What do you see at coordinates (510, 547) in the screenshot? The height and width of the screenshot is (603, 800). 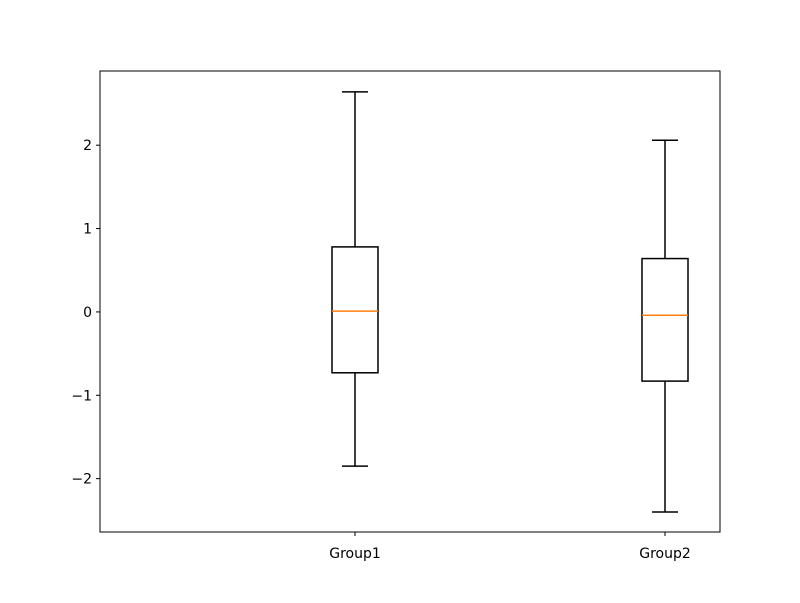 I see `x-axis: Group1 Group2` at bounding box center [510, 547].